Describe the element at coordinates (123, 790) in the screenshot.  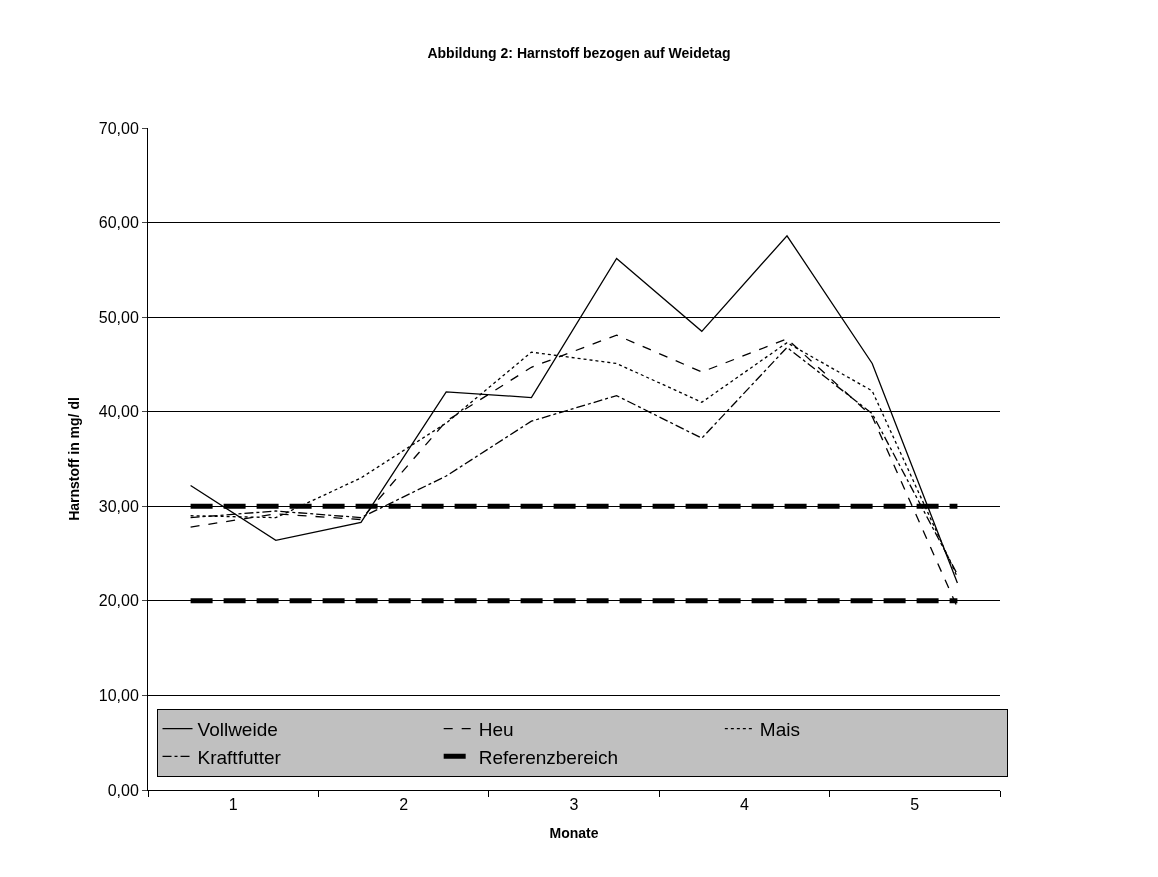
I see `y-tick-label: 0,00` at that location.